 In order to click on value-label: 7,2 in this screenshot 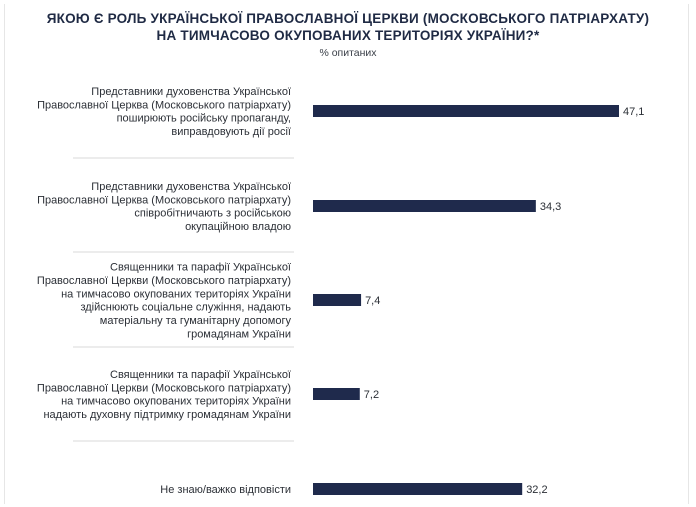, I will do `click(371, 395)`.